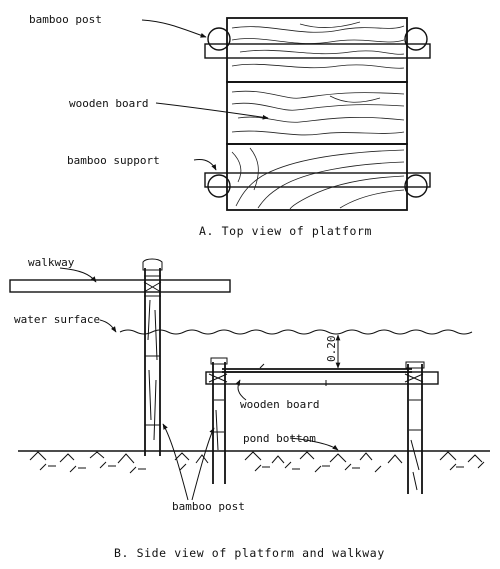 The width and height of the screenshot is (500, 569). What do you see at coordinates (57, 319) in the screenshot?
I see `label-water-surface: water surface` at bounding box center [57, 319].